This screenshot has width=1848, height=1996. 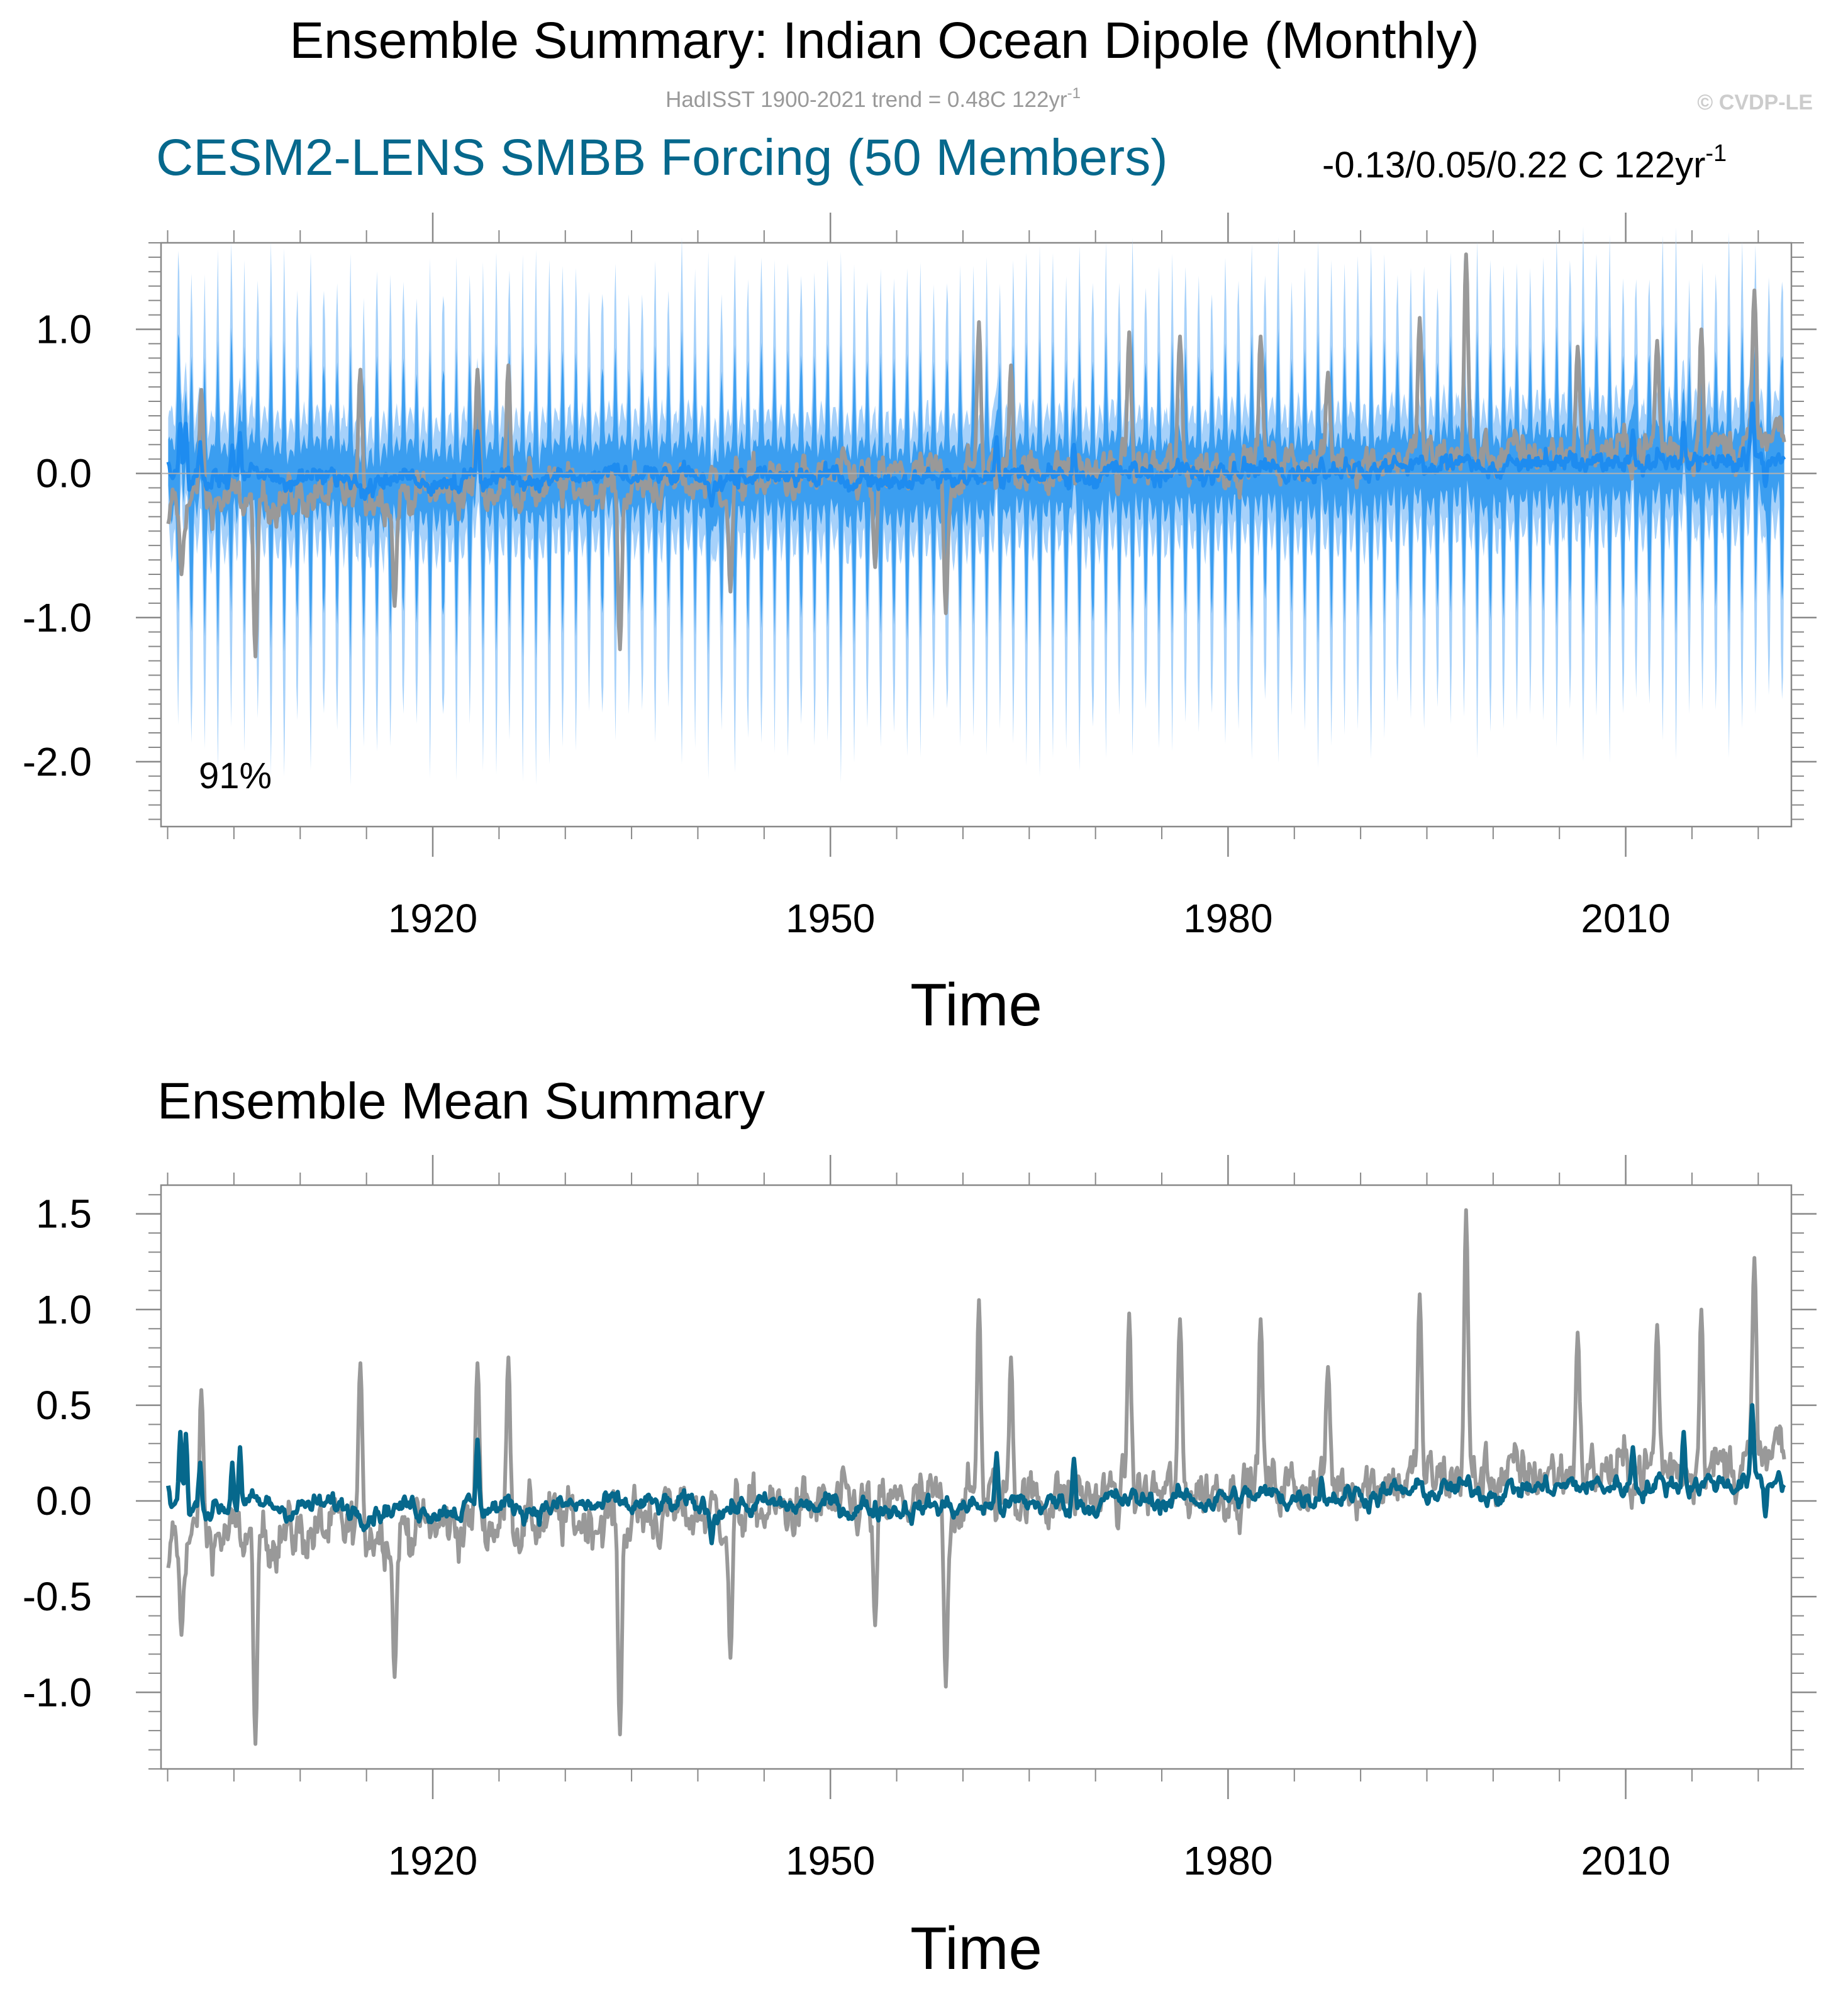 I want to click on y-tick-label: 0.5, so click(x=64, y=1406).